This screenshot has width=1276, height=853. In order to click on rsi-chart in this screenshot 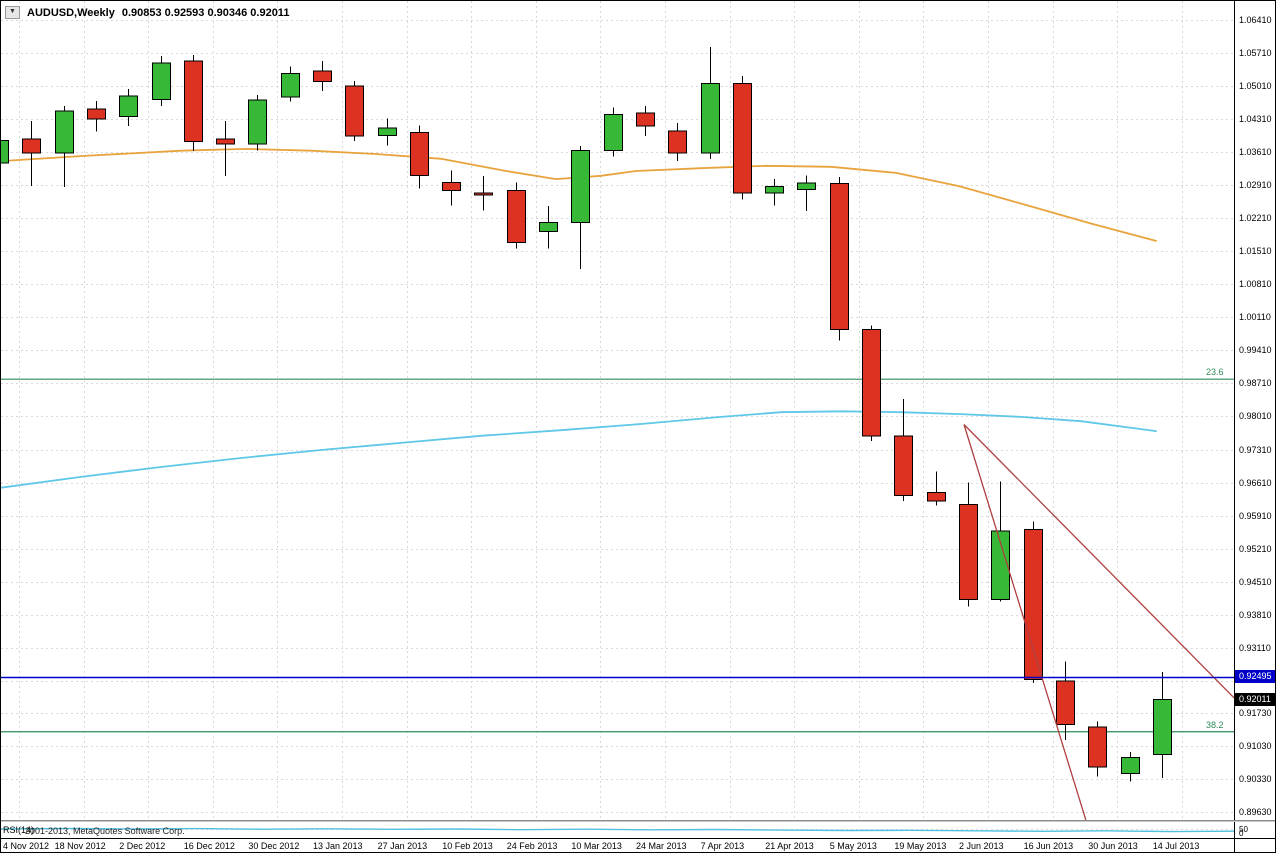, I will do `click(617, 829)`.